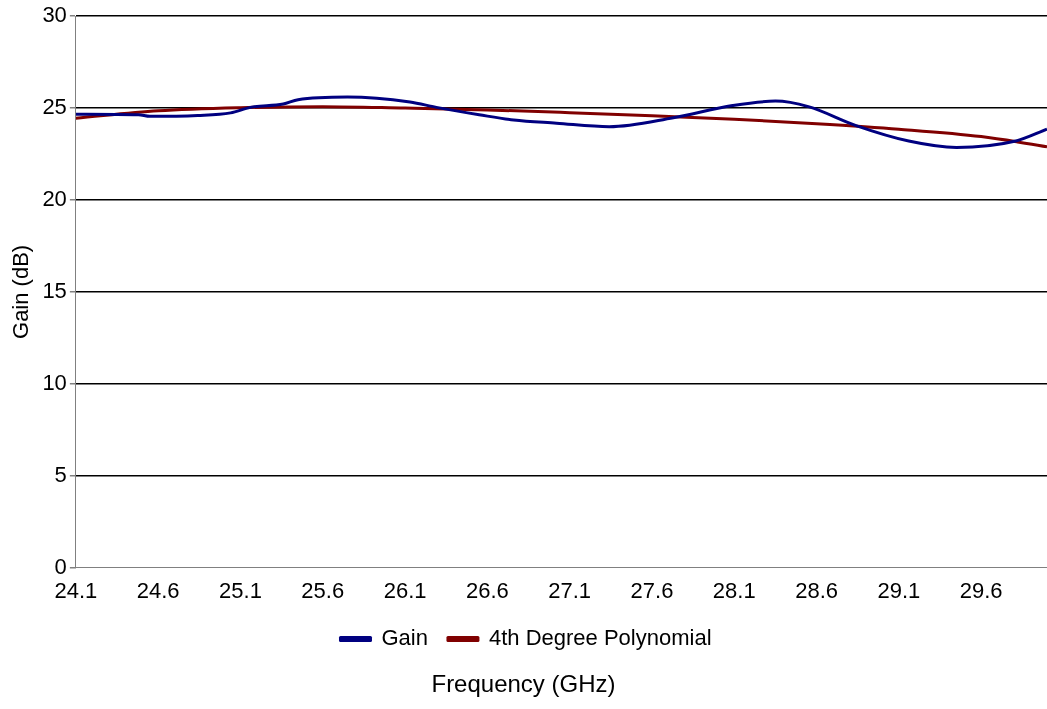 This screenshot has width=1047, height=709. I want to click on x-tick-label: 27.1, so click(570, 590).